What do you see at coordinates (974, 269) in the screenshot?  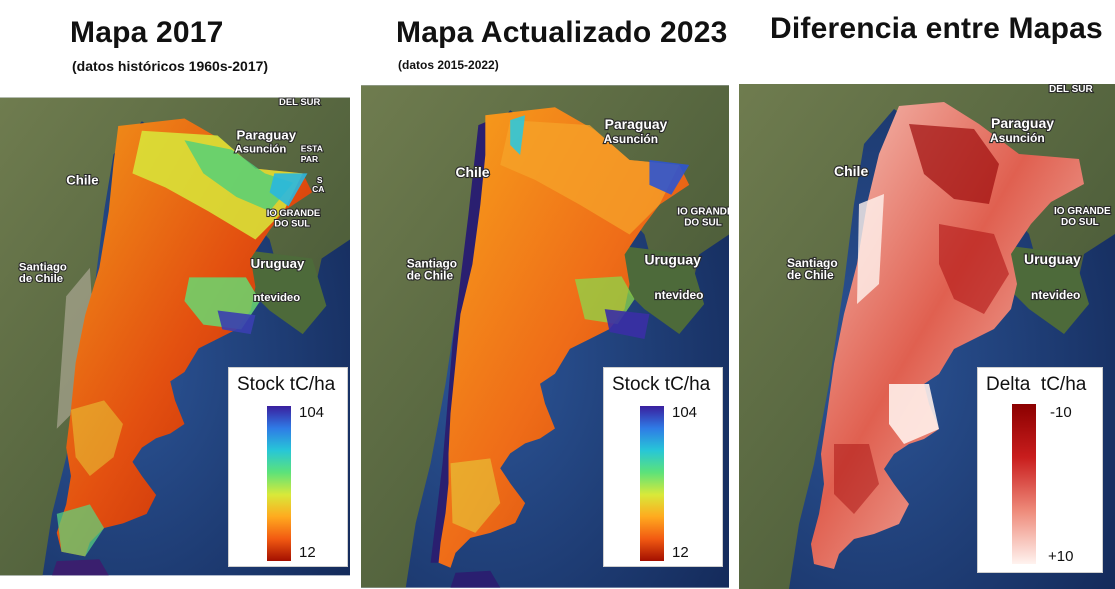 I see `delta-dark-central` at bounding box center [974, 269].